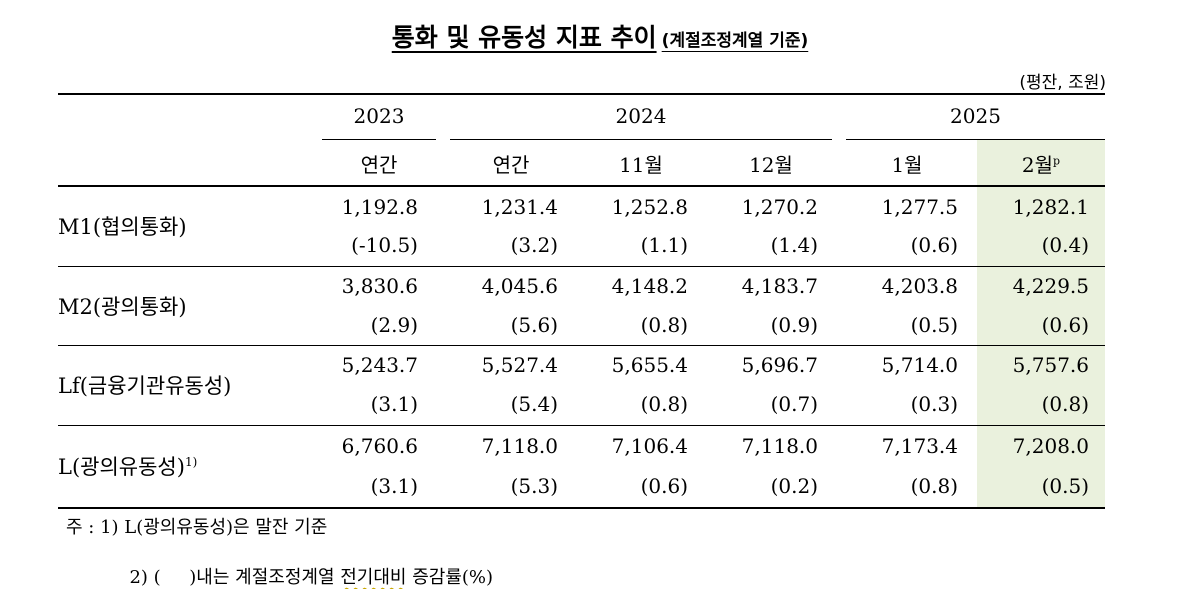  I want to click on value-cell: 7,173.4, so click(919, 446).